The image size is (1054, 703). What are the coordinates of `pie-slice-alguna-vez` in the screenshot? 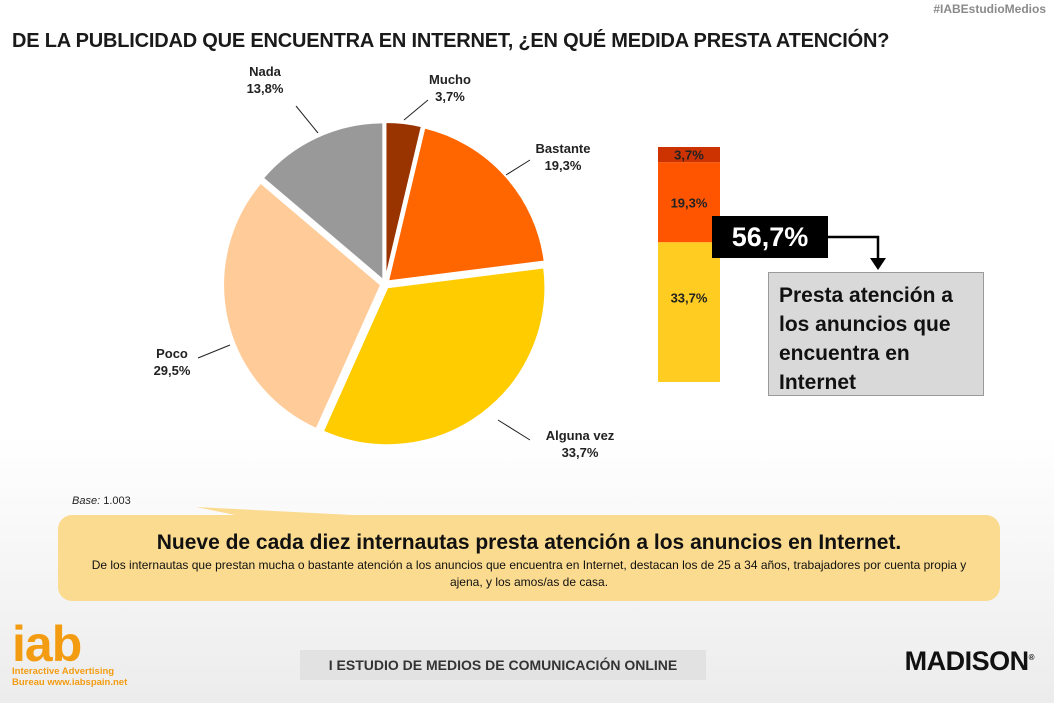 It's located at (434, 356).